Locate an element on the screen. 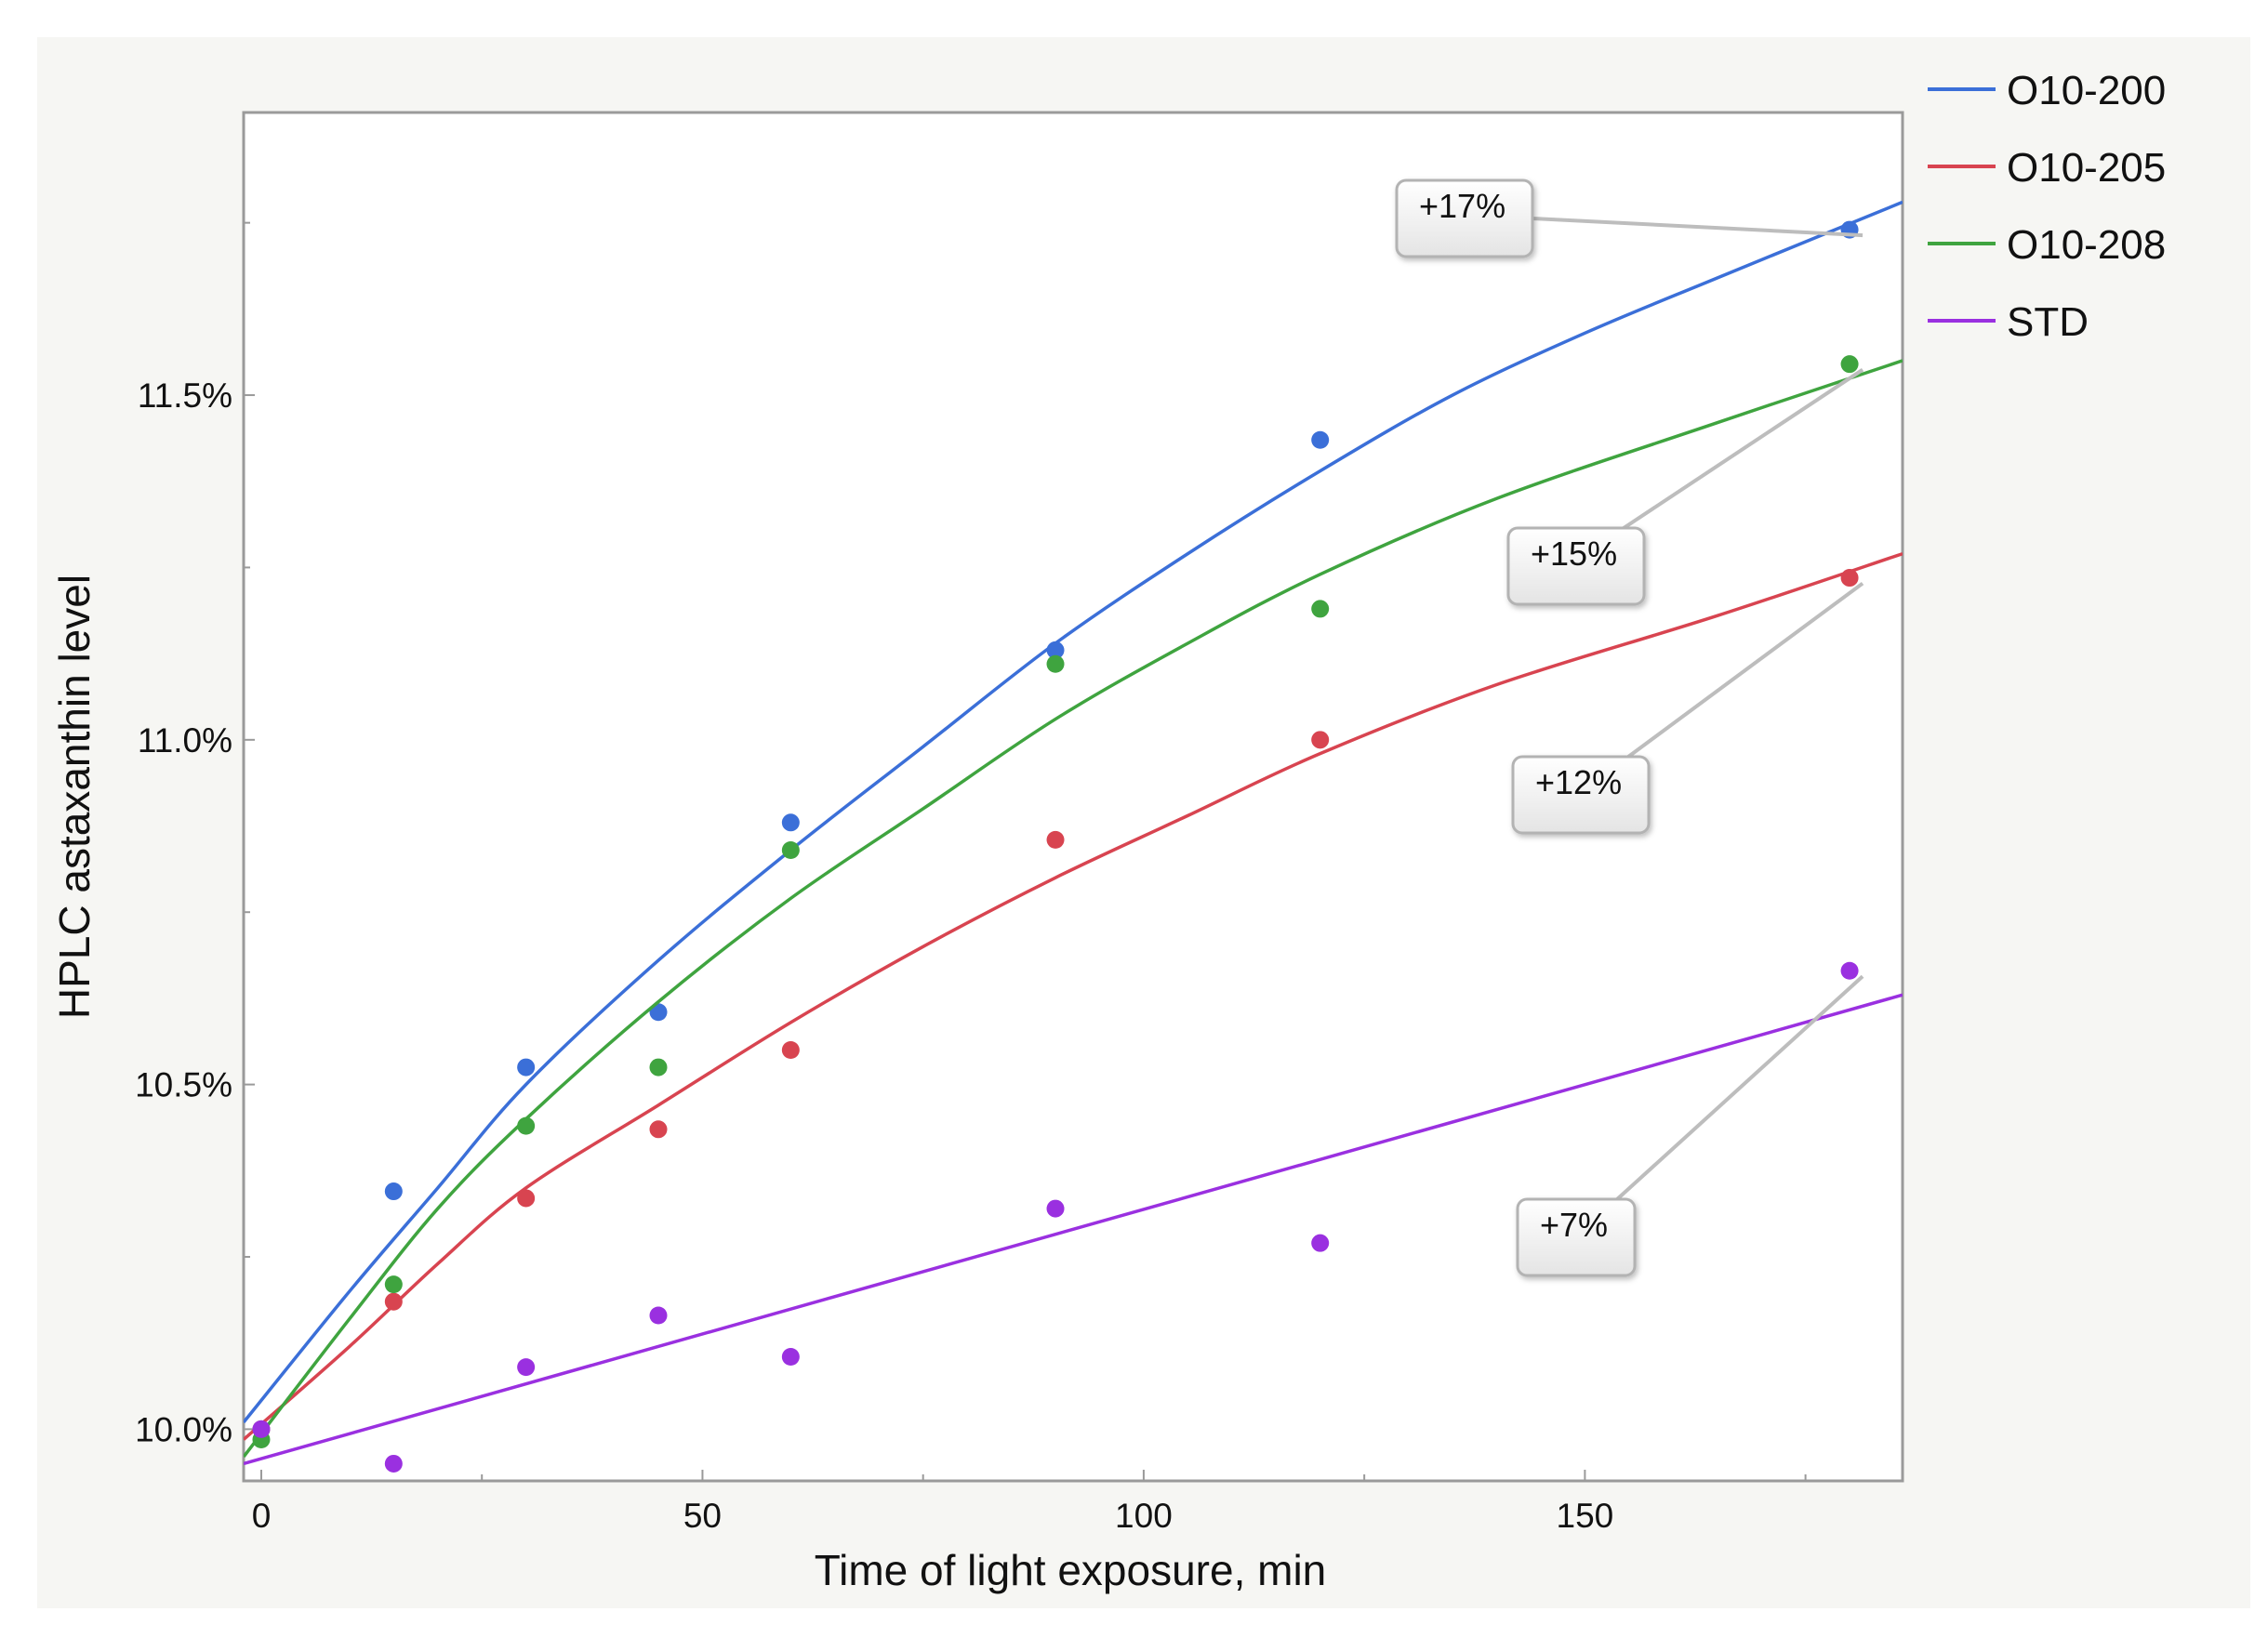  annotation-leader-std is located at coordinates (1739, 1087).